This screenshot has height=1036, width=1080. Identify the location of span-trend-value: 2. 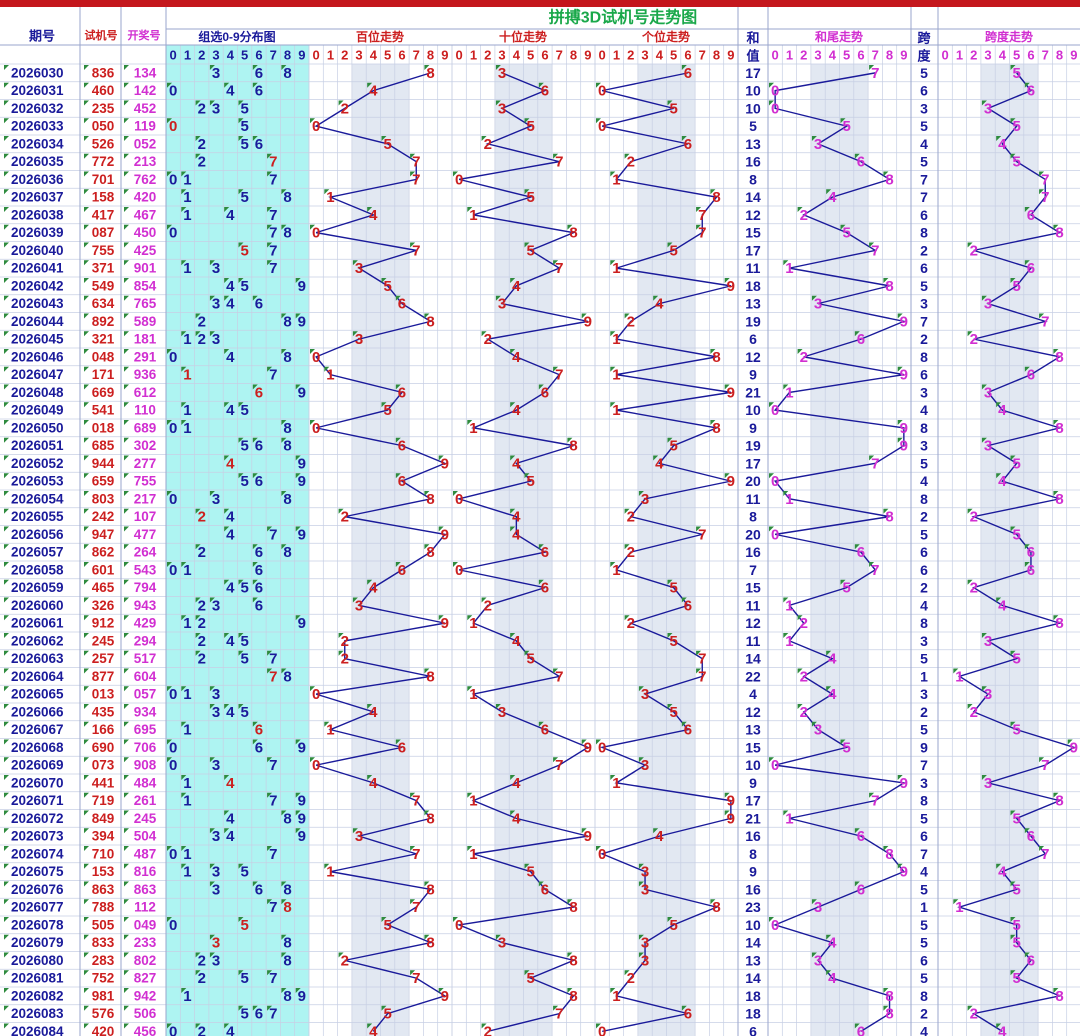
(974, 339).